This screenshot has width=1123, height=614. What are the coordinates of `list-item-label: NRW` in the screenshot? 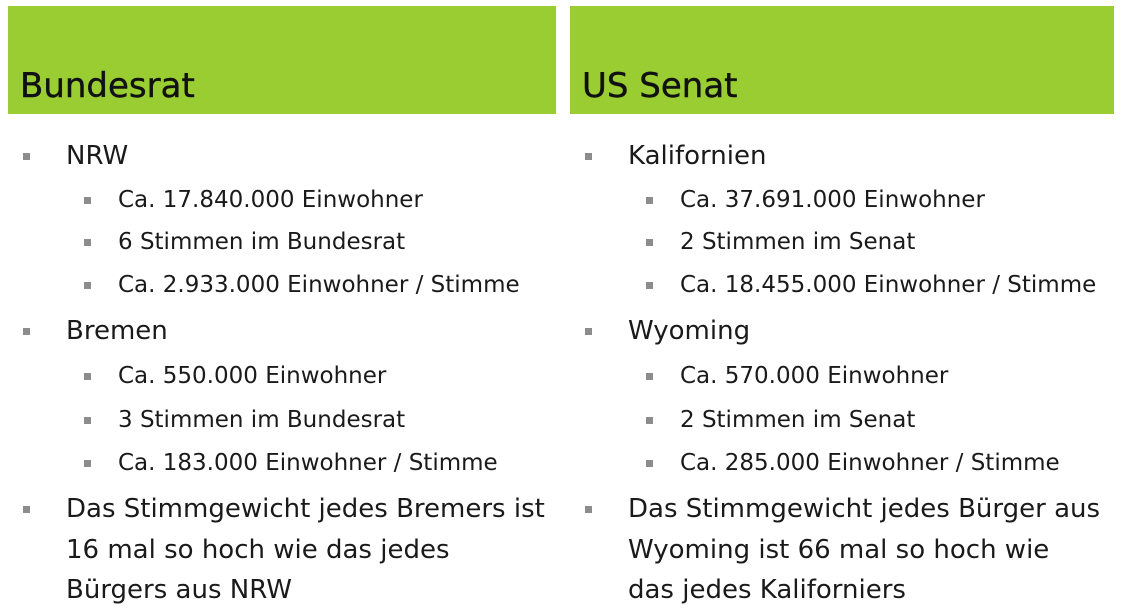 It's located at (97, 156).